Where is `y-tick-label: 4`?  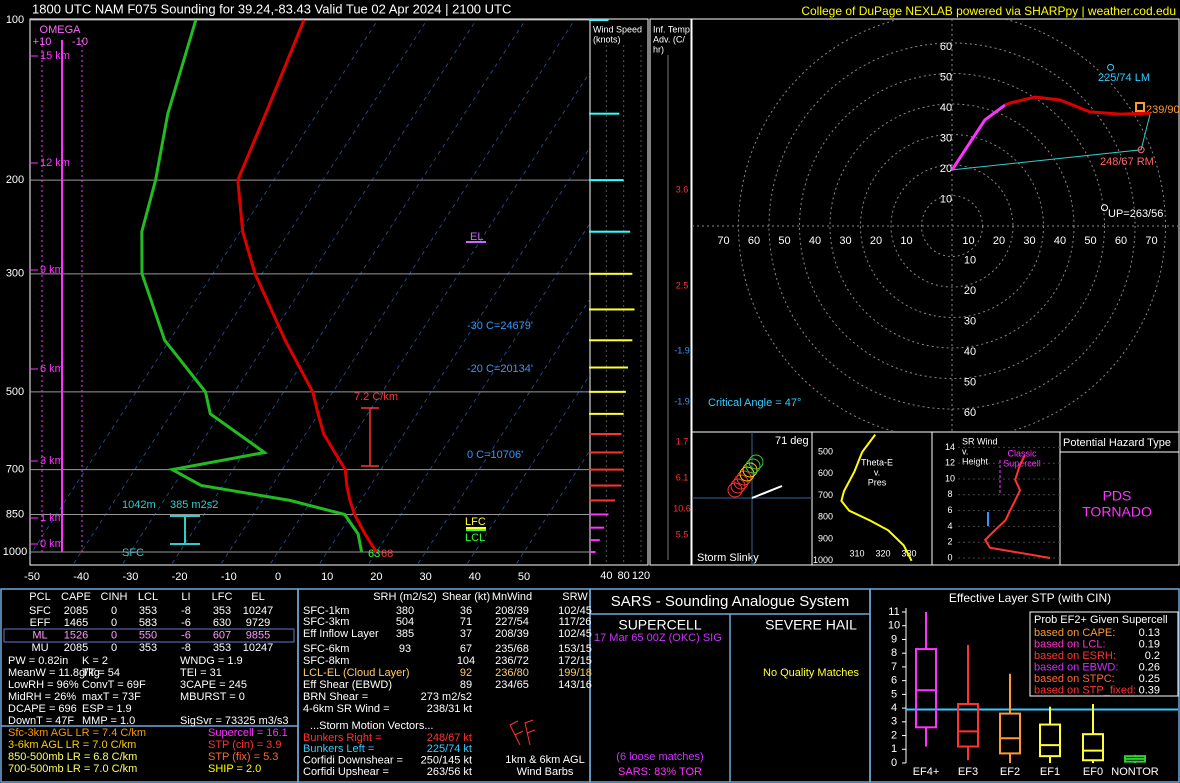 y-tick-label: 4 is located at coordinates (949, 526).